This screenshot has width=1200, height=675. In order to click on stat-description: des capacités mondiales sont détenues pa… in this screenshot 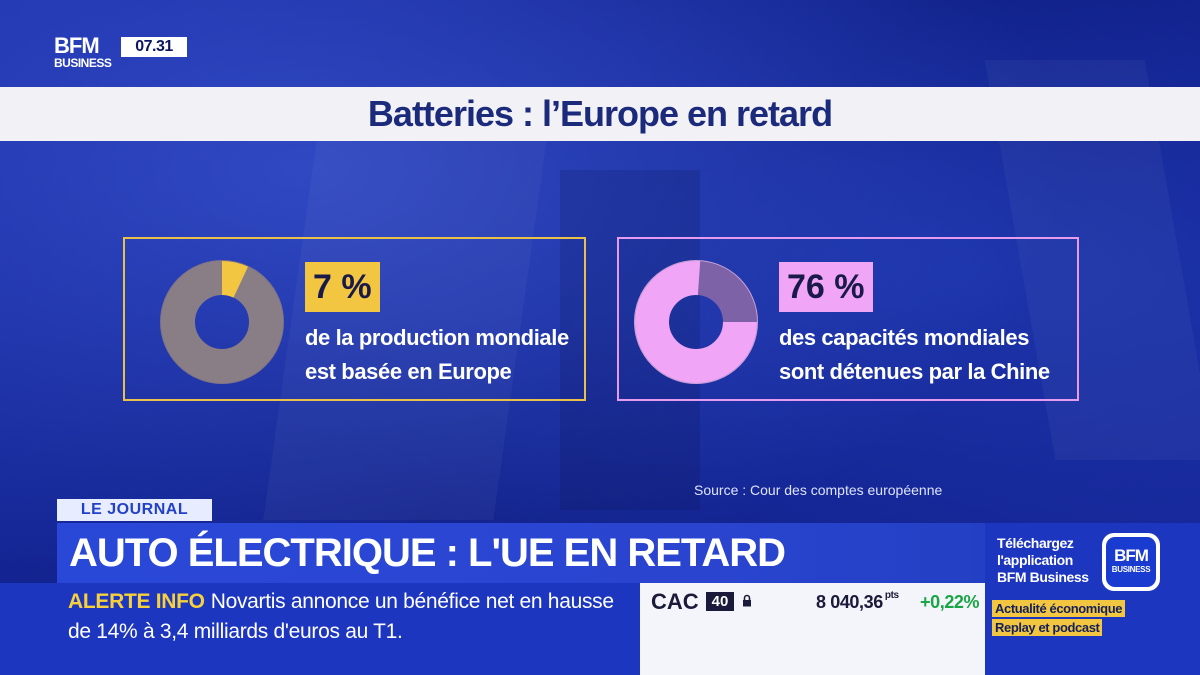, I will do `click(919, 355)`.